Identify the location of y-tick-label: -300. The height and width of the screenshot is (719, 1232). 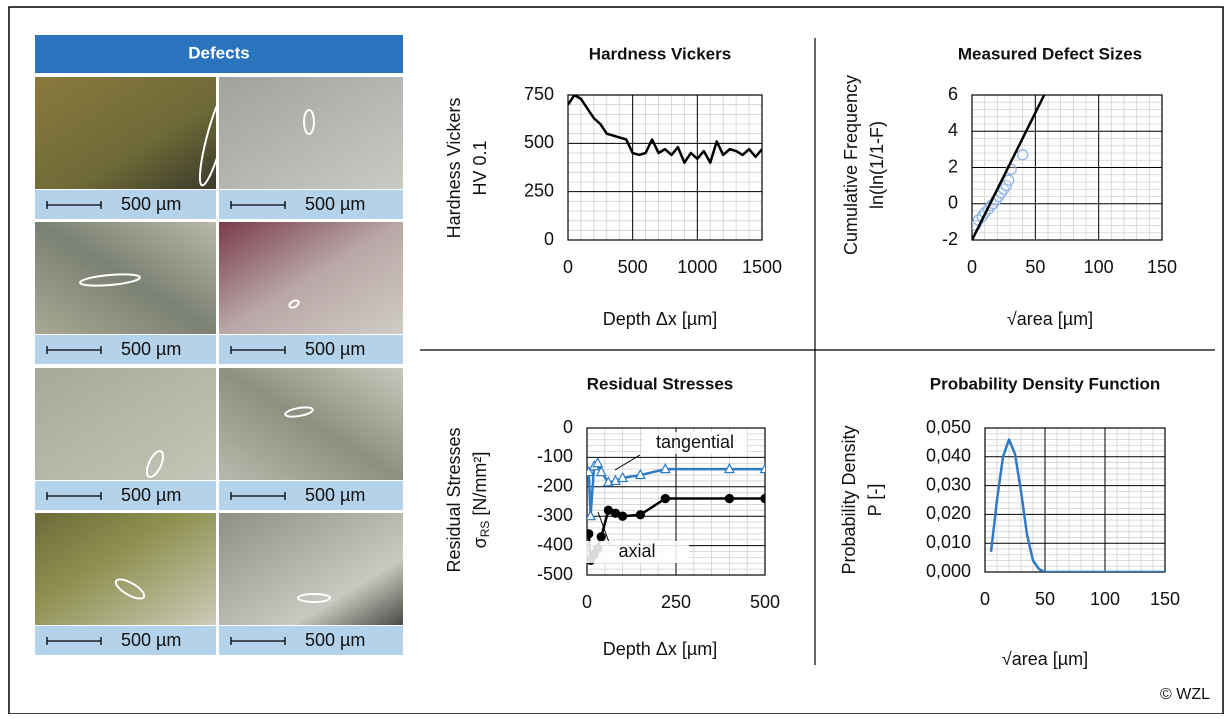
(555, 515).